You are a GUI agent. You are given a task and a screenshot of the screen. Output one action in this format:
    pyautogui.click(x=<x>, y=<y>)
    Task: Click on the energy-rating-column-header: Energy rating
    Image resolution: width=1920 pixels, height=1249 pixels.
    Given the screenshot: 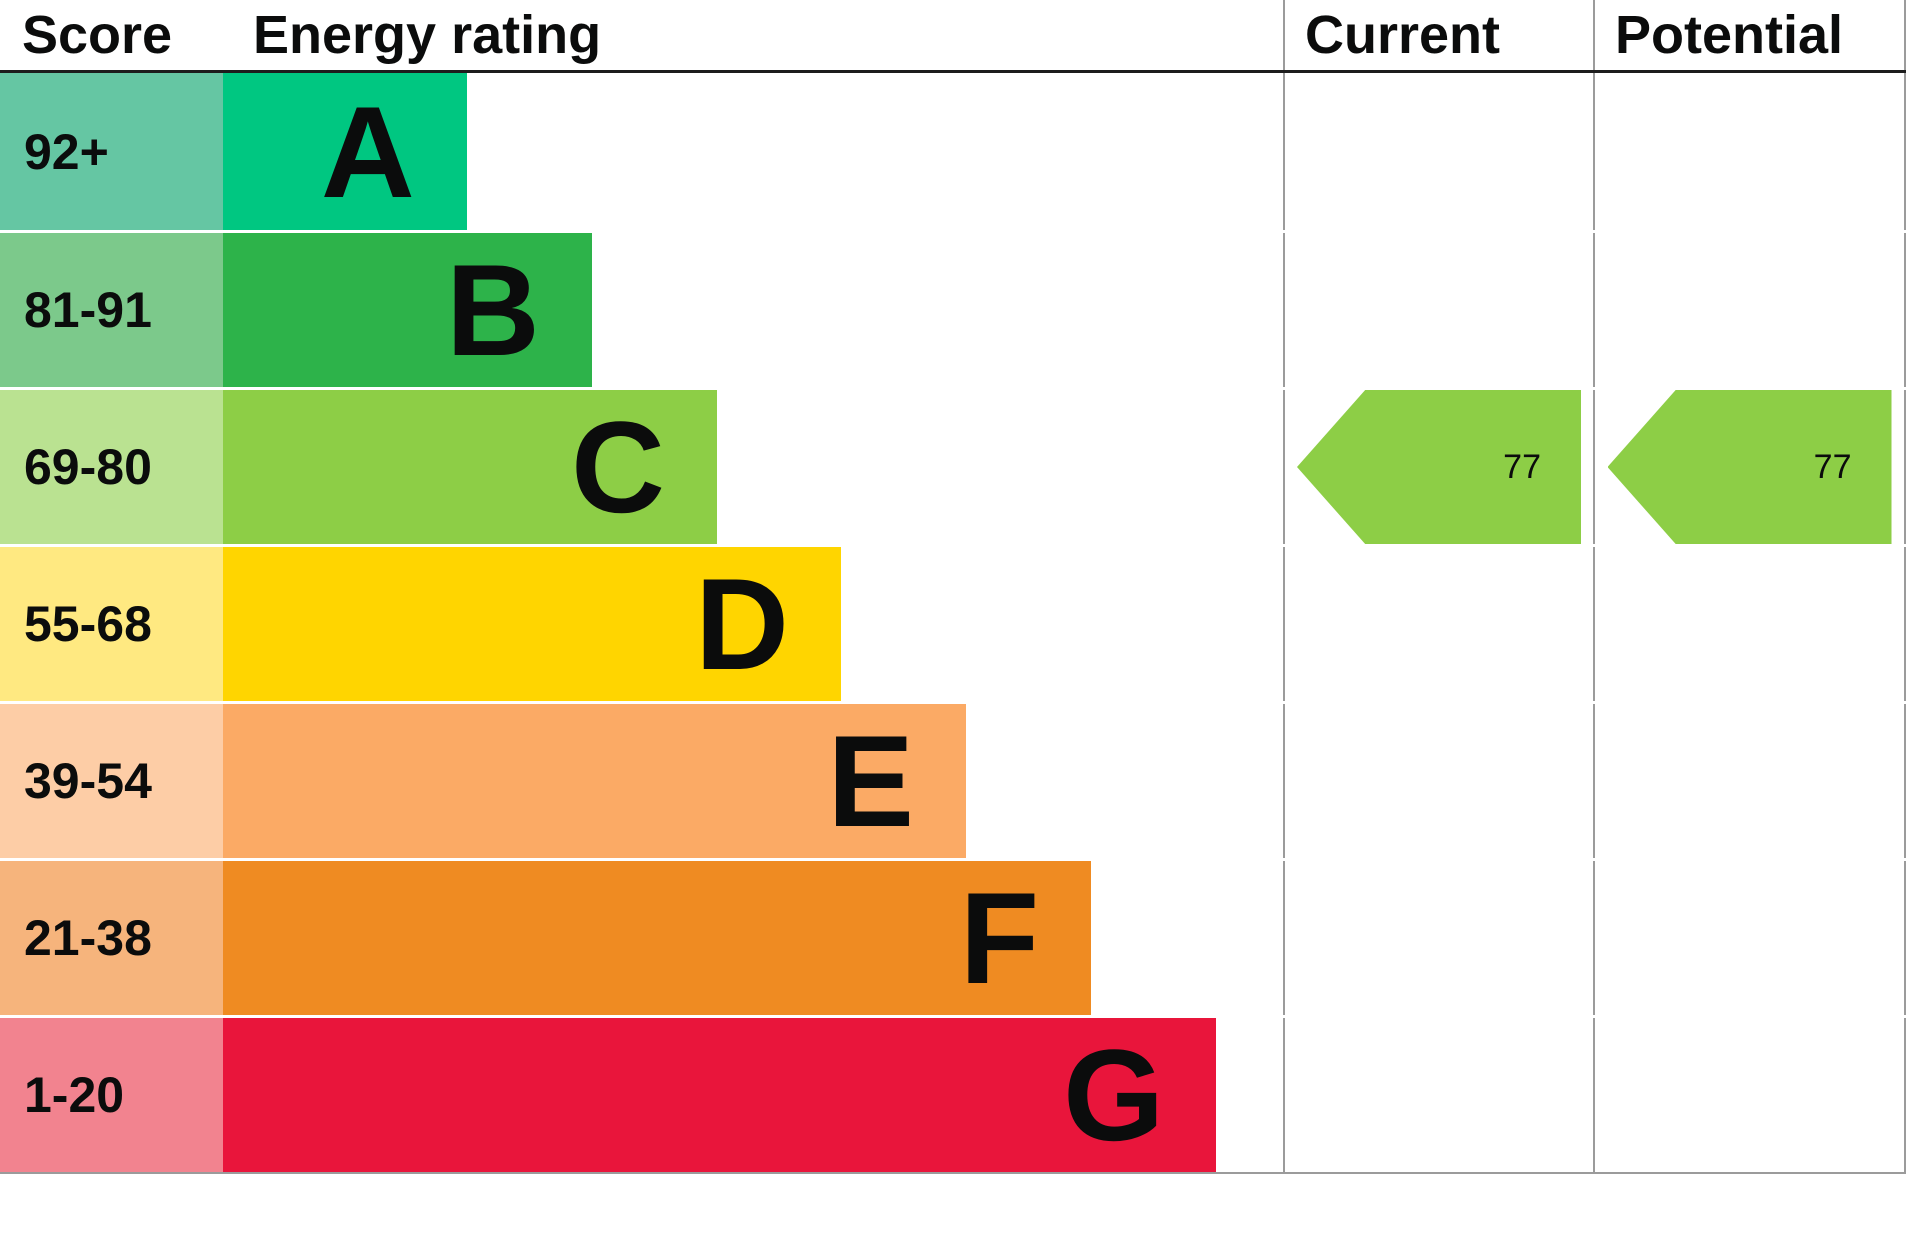 What is the action you would take?
    pyautogui.click(x=427, y=35)
    